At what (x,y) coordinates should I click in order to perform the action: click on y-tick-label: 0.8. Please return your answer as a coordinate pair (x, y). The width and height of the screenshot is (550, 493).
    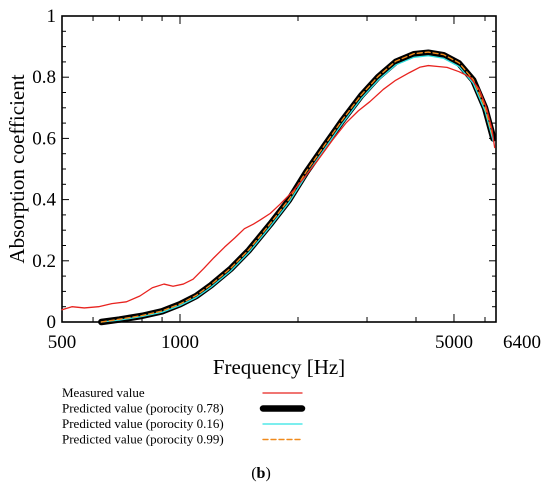
    Looking at the image, I should click on (44, 77).